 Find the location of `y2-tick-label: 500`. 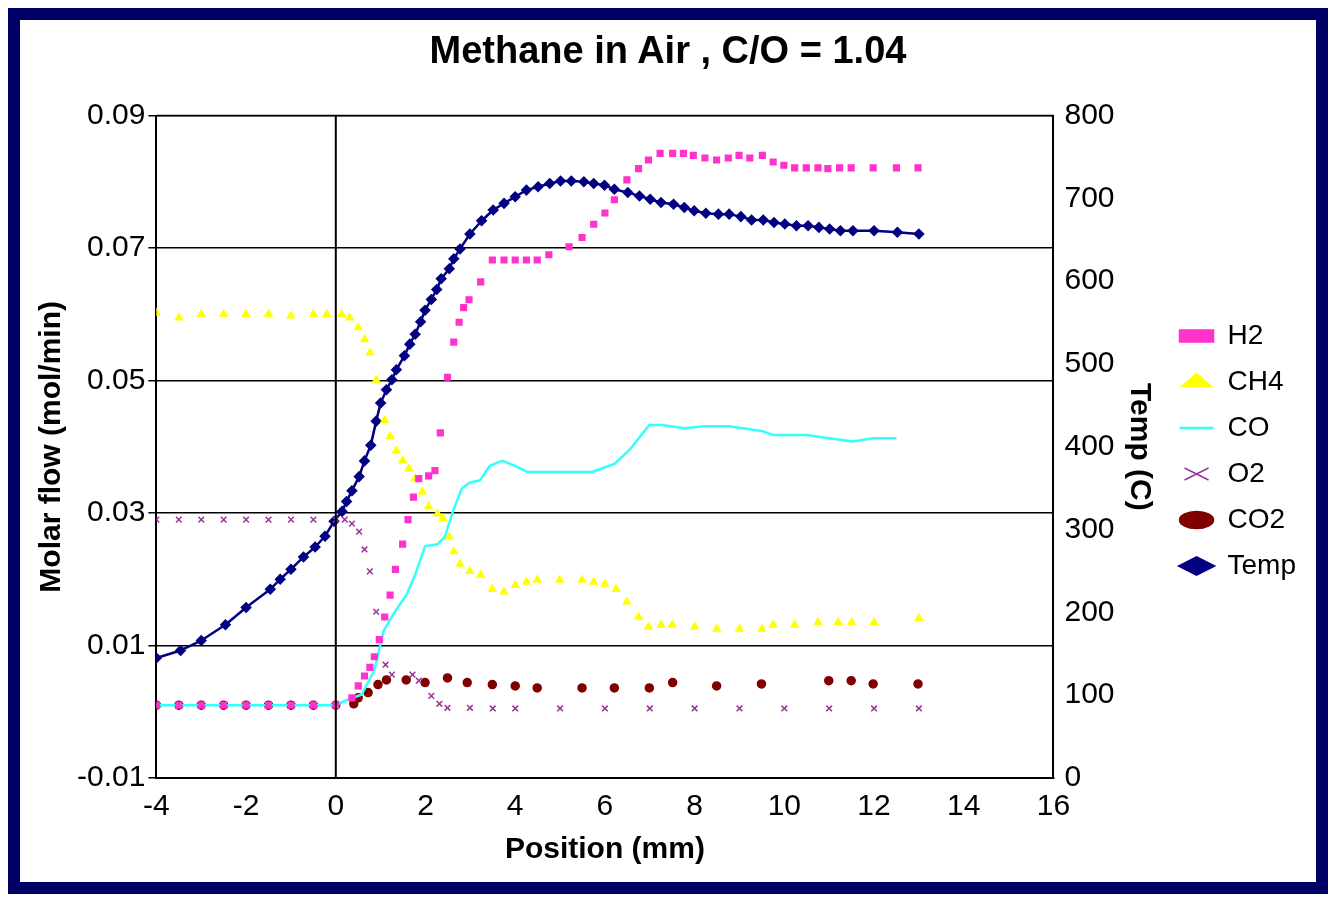

y2-tick-label: 500 is located at coordinates (1089, 362).